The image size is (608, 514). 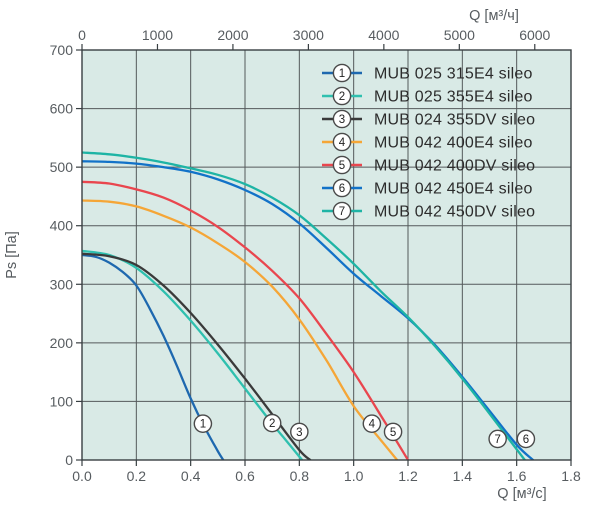 What do you see at coordinates (454, 166) in the screenshot?
I see `legend-label: MUB 042 400DV sileo` at bounding box center [454, 166].